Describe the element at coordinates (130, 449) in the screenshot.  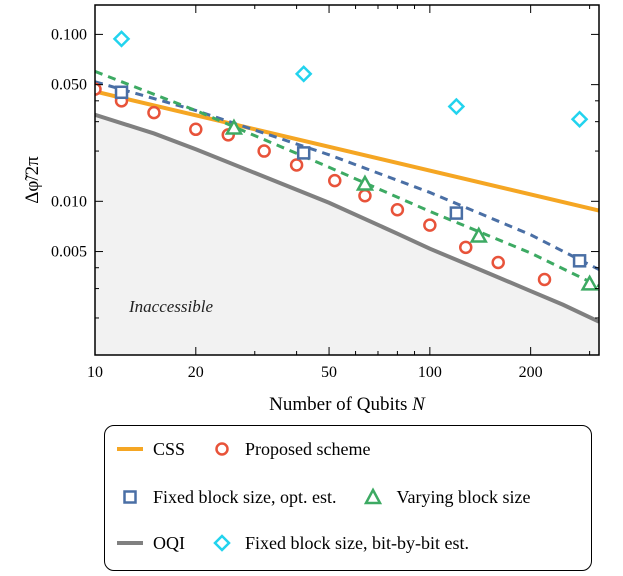
I see `legend-css-line-icon` at that location.